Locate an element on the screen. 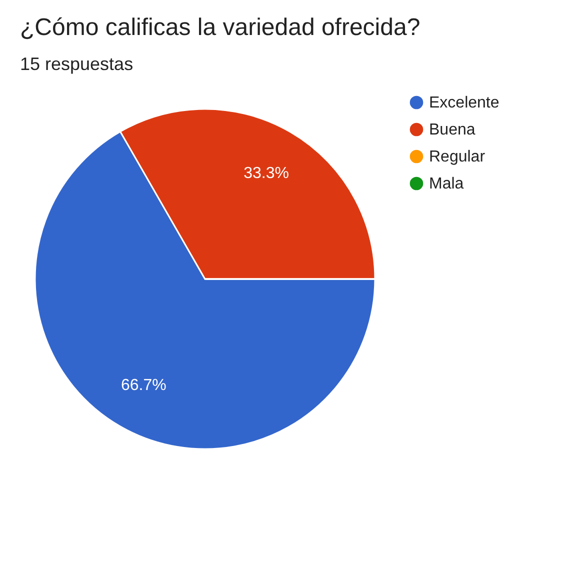 The image size is (587, 585). legend-label: Regular is located at coordinates (457, 157).